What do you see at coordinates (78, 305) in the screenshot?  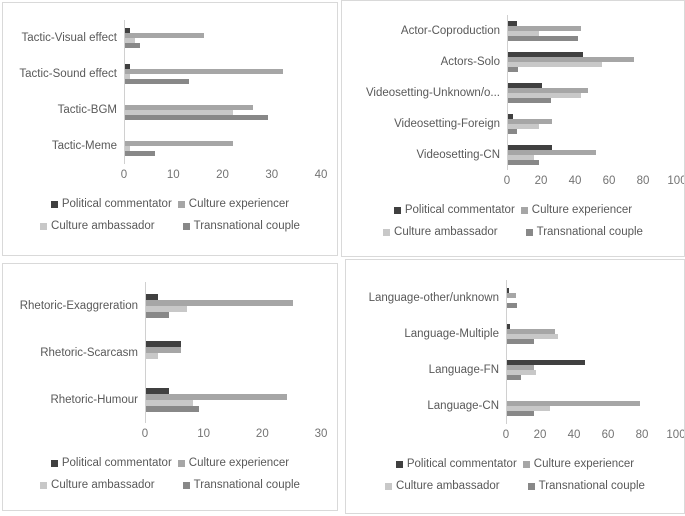 I see `category-label-rhetoric-exaggreration: Rhetoric-Exaggreration` at bounding box center [78, 305].